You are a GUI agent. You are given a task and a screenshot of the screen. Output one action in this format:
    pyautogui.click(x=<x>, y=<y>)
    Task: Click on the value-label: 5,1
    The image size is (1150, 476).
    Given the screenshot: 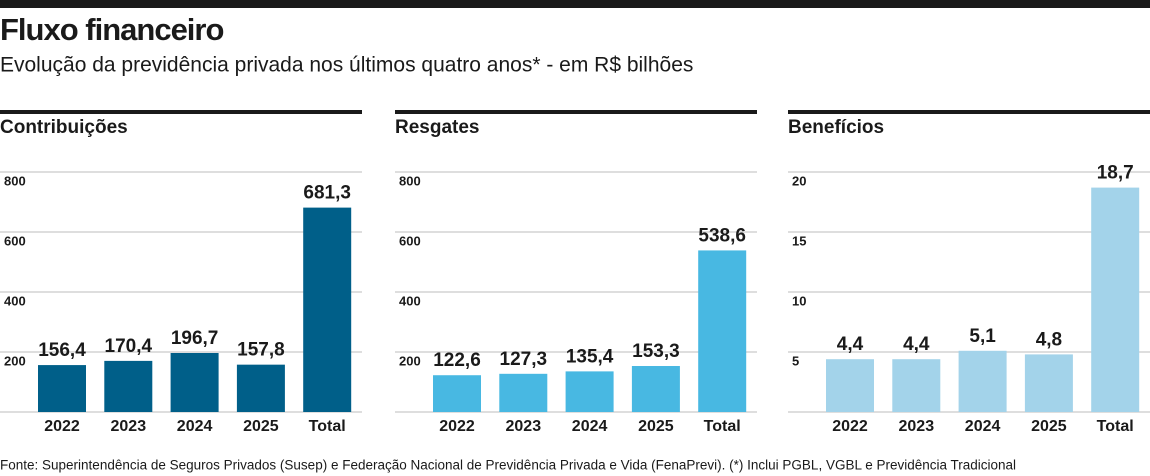 What is the action you would take?
    pyautogui.click(x=982, y=336)
    